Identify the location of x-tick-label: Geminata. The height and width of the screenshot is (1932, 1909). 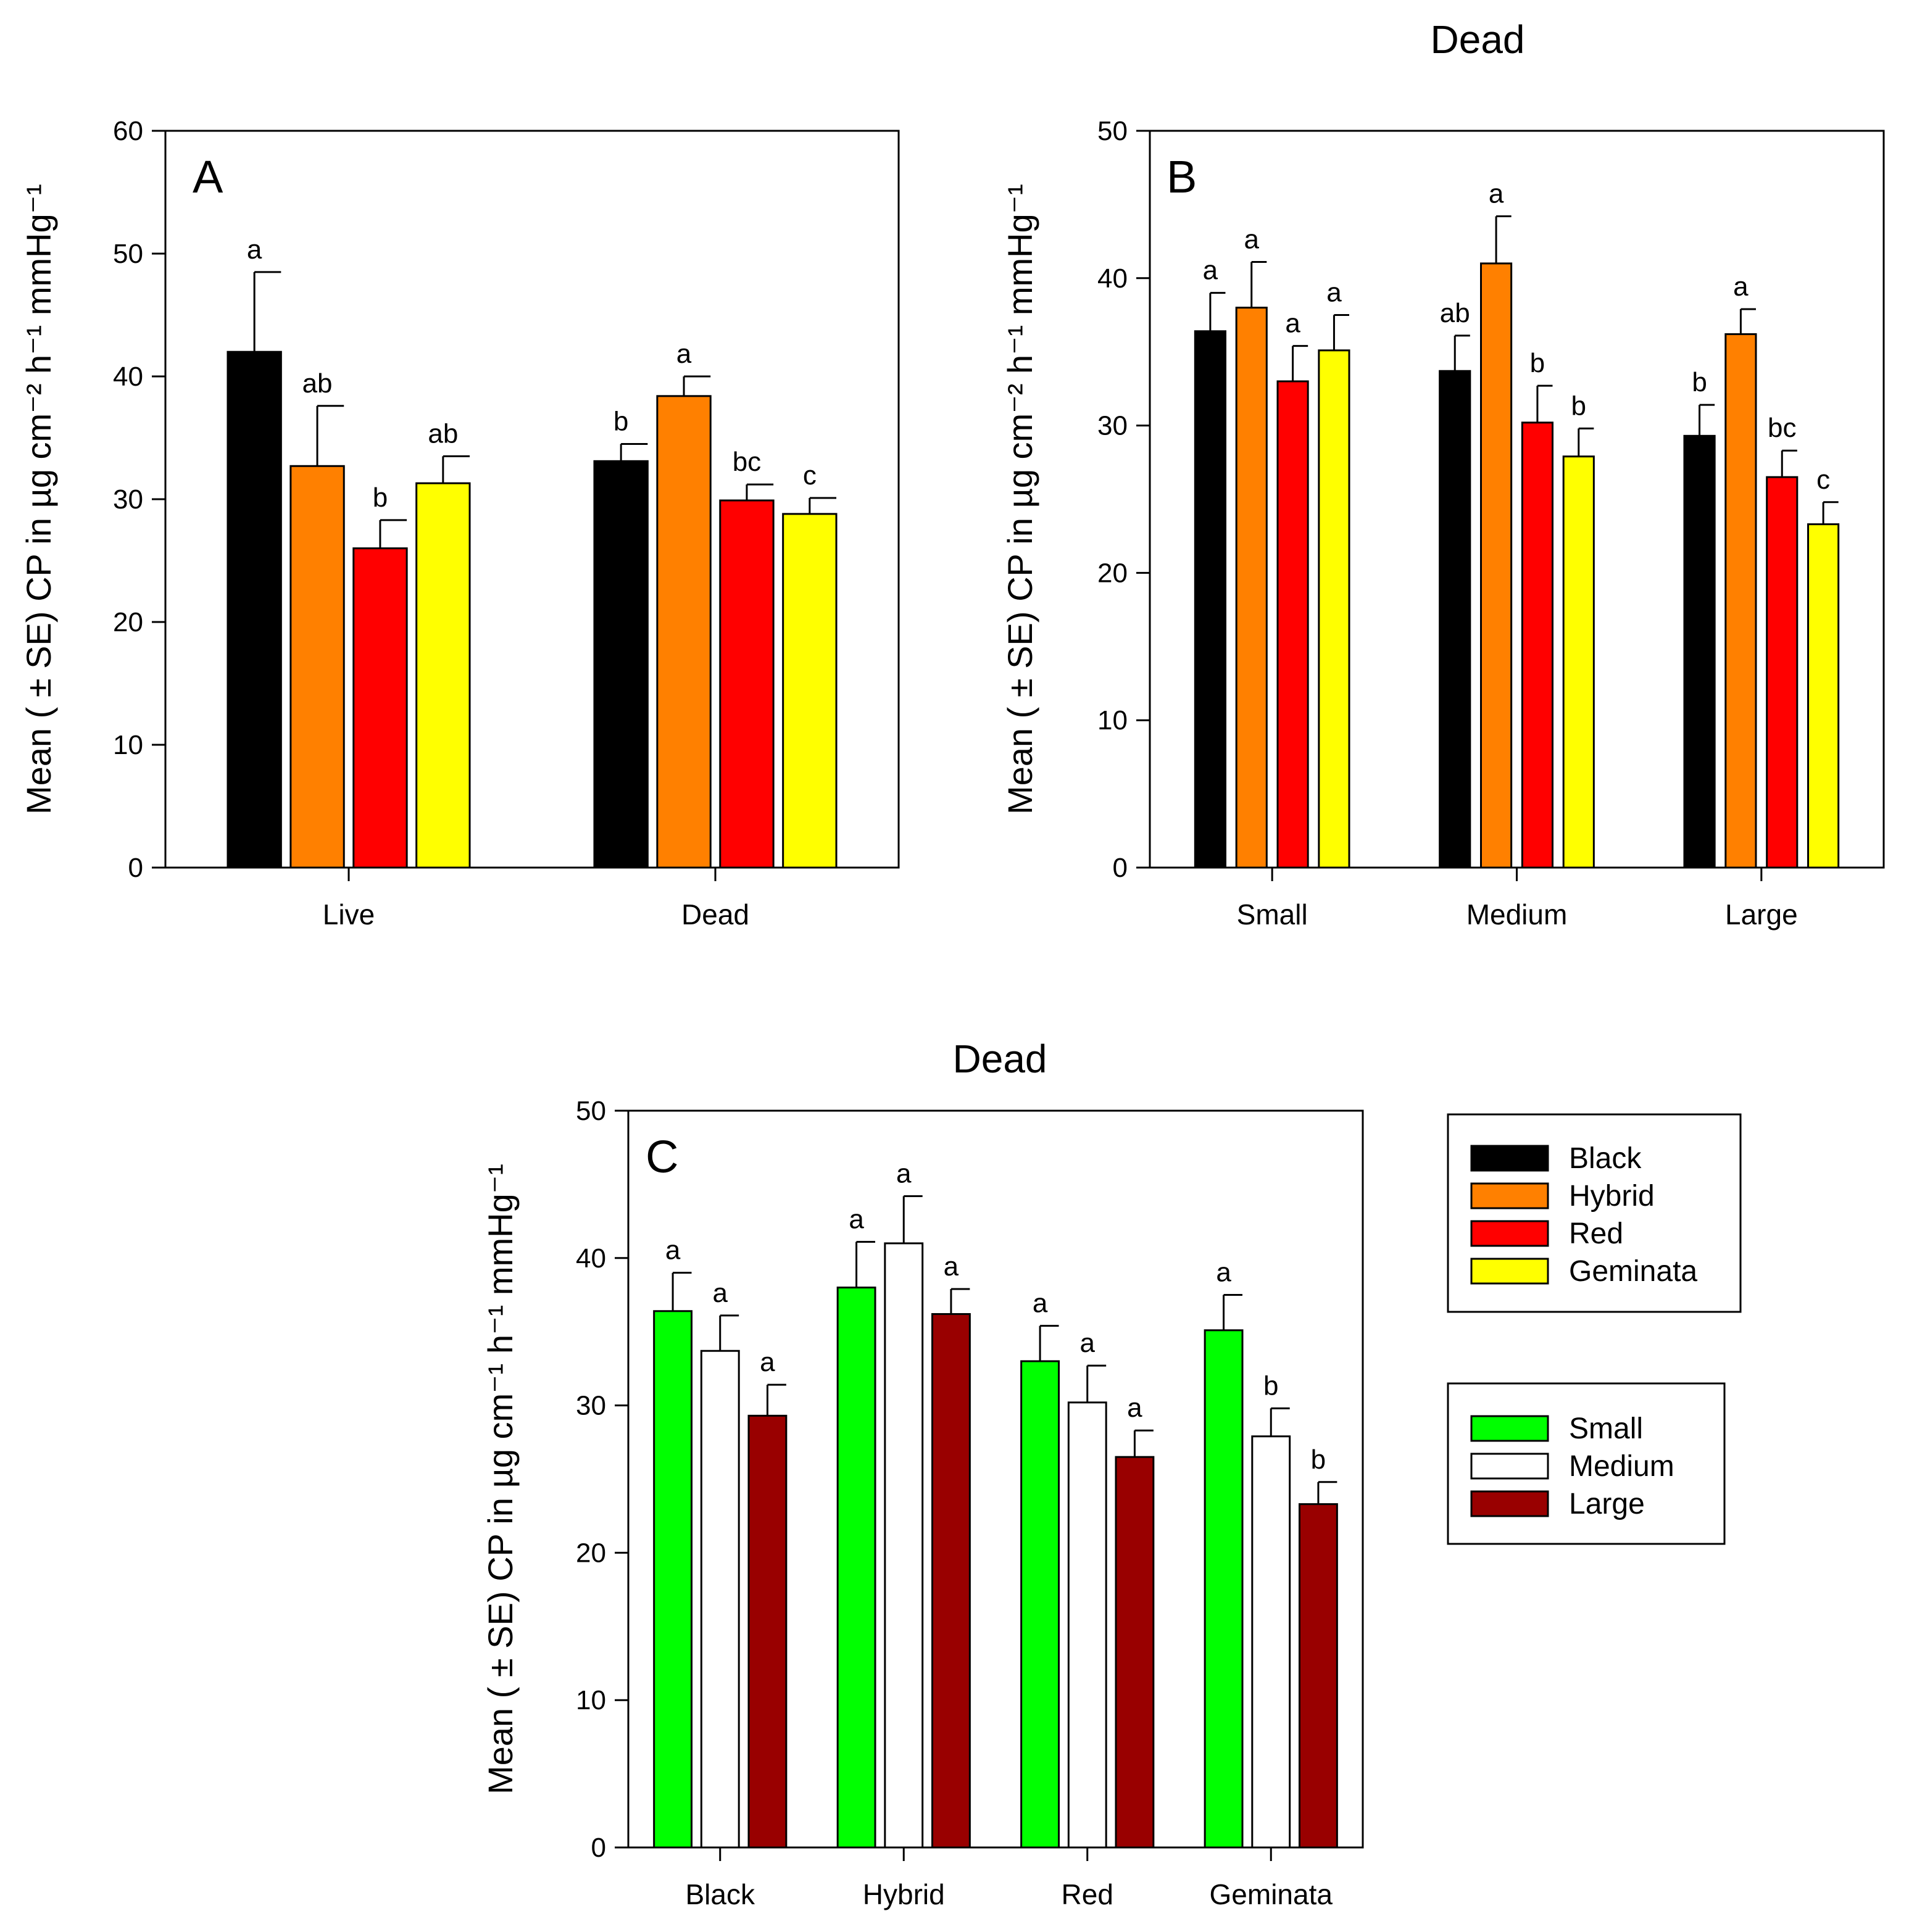
(1271, 1894).